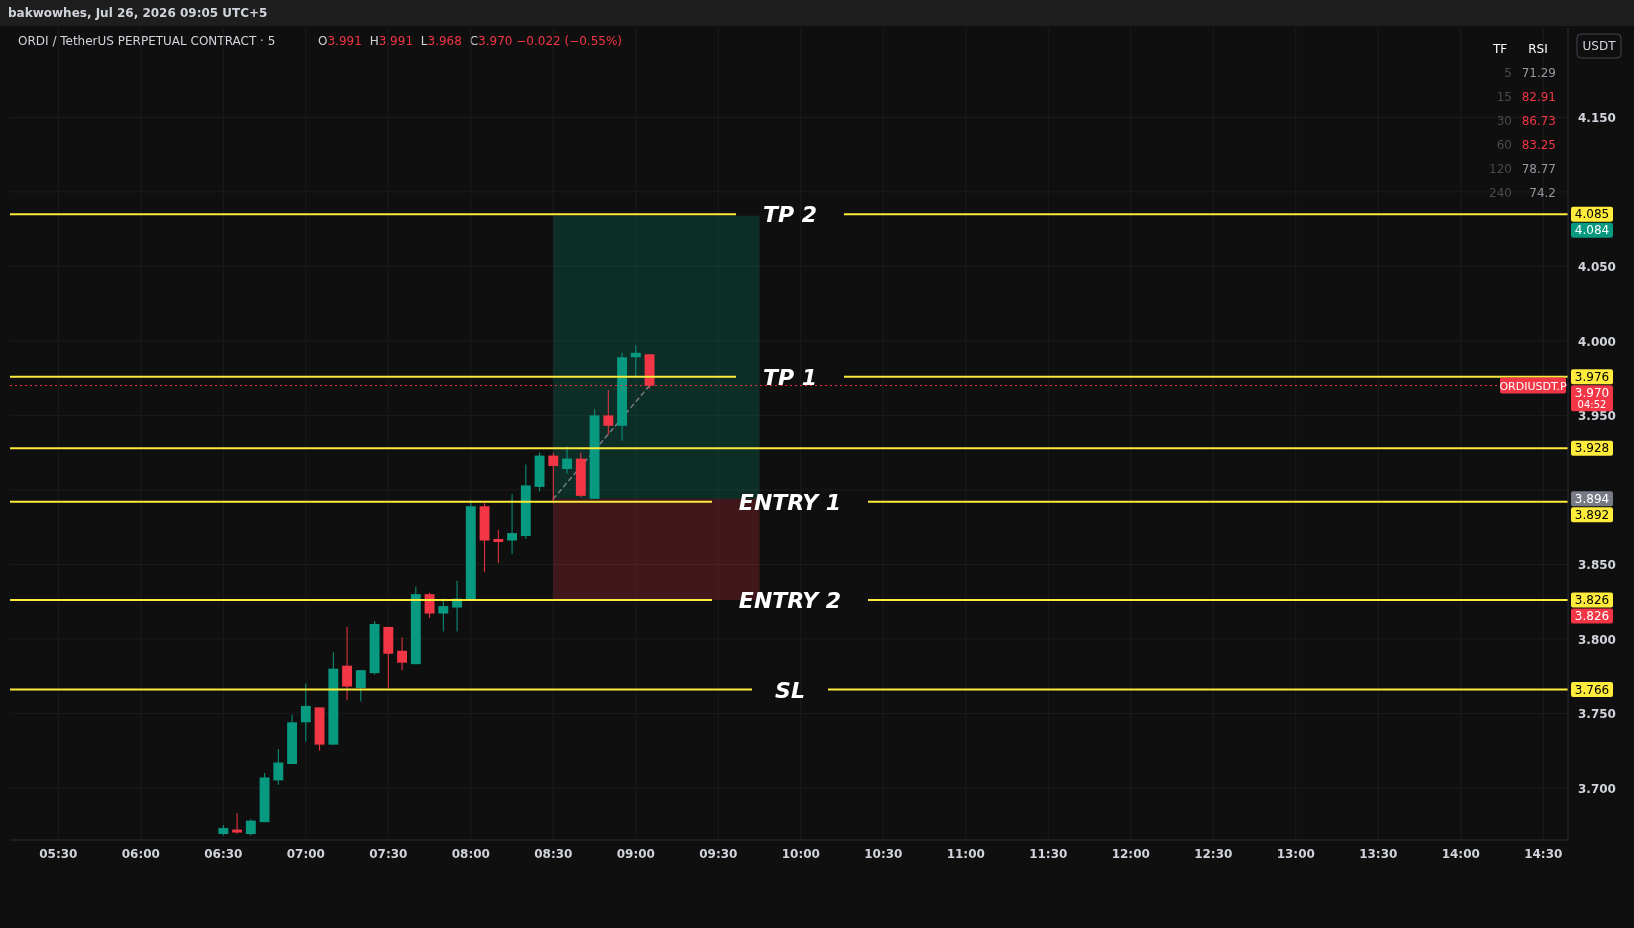 This screenshot has height=928, width=1634. What do you see at coordinates (1597, 341) in the screenshot?
I see `y-tick-label: 4.000` at bounding box center [1597, 341].